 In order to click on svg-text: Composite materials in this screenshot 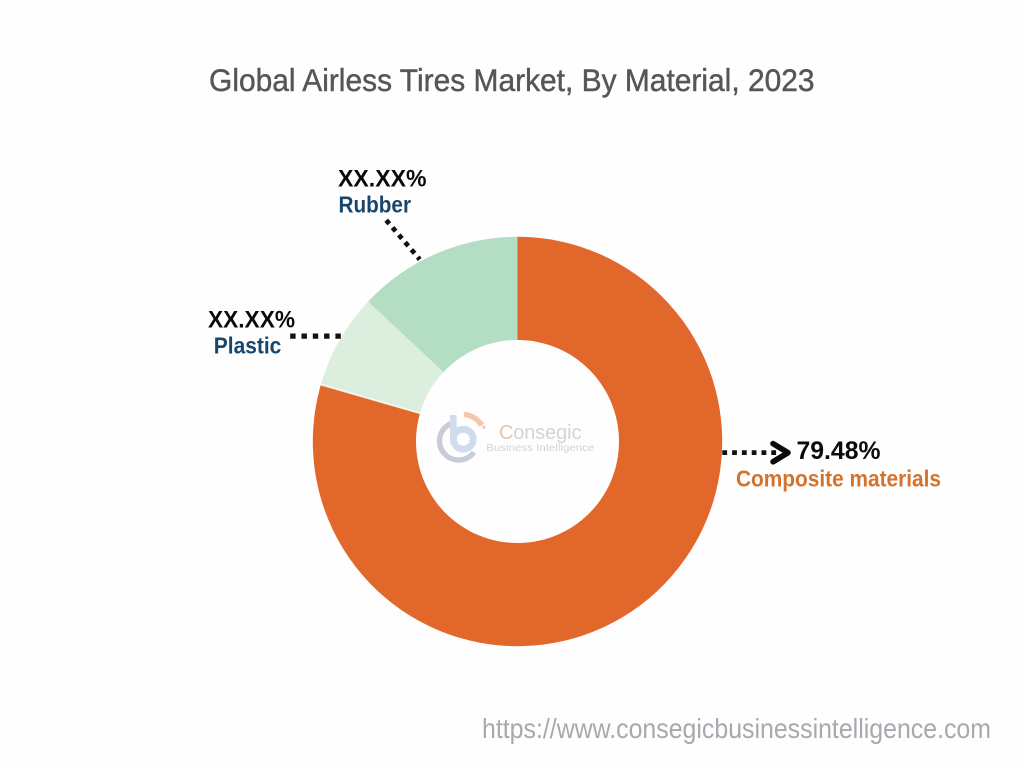, I will do `click(838, 478)`.